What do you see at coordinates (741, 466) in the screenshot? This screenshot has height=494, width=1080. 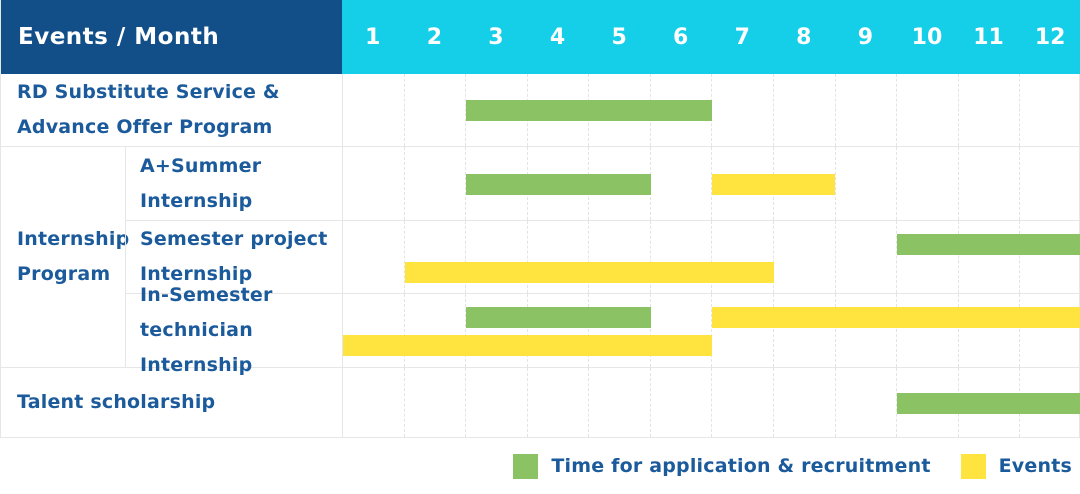 I see `legend-label-recruitment: Time for application & recruitment` at bounding box center [741, 466].